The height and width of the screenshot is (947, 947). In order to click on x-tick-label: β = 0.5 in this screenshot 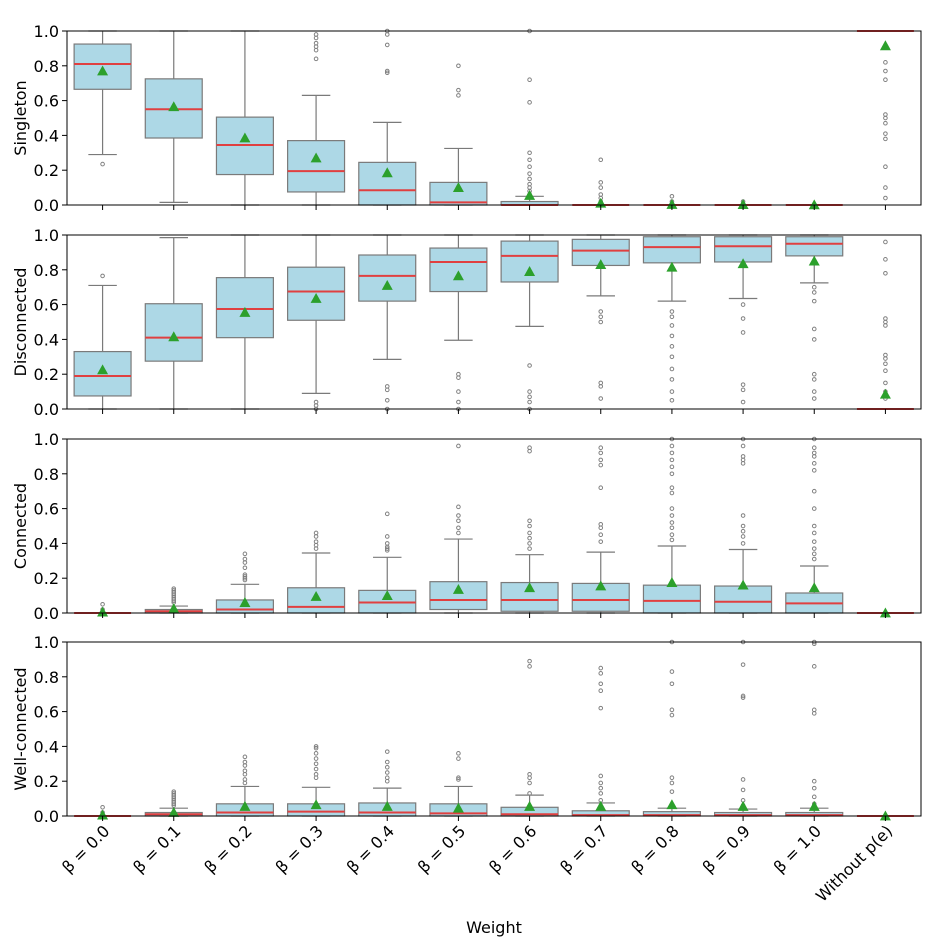, I will do `click(441, 848)`.